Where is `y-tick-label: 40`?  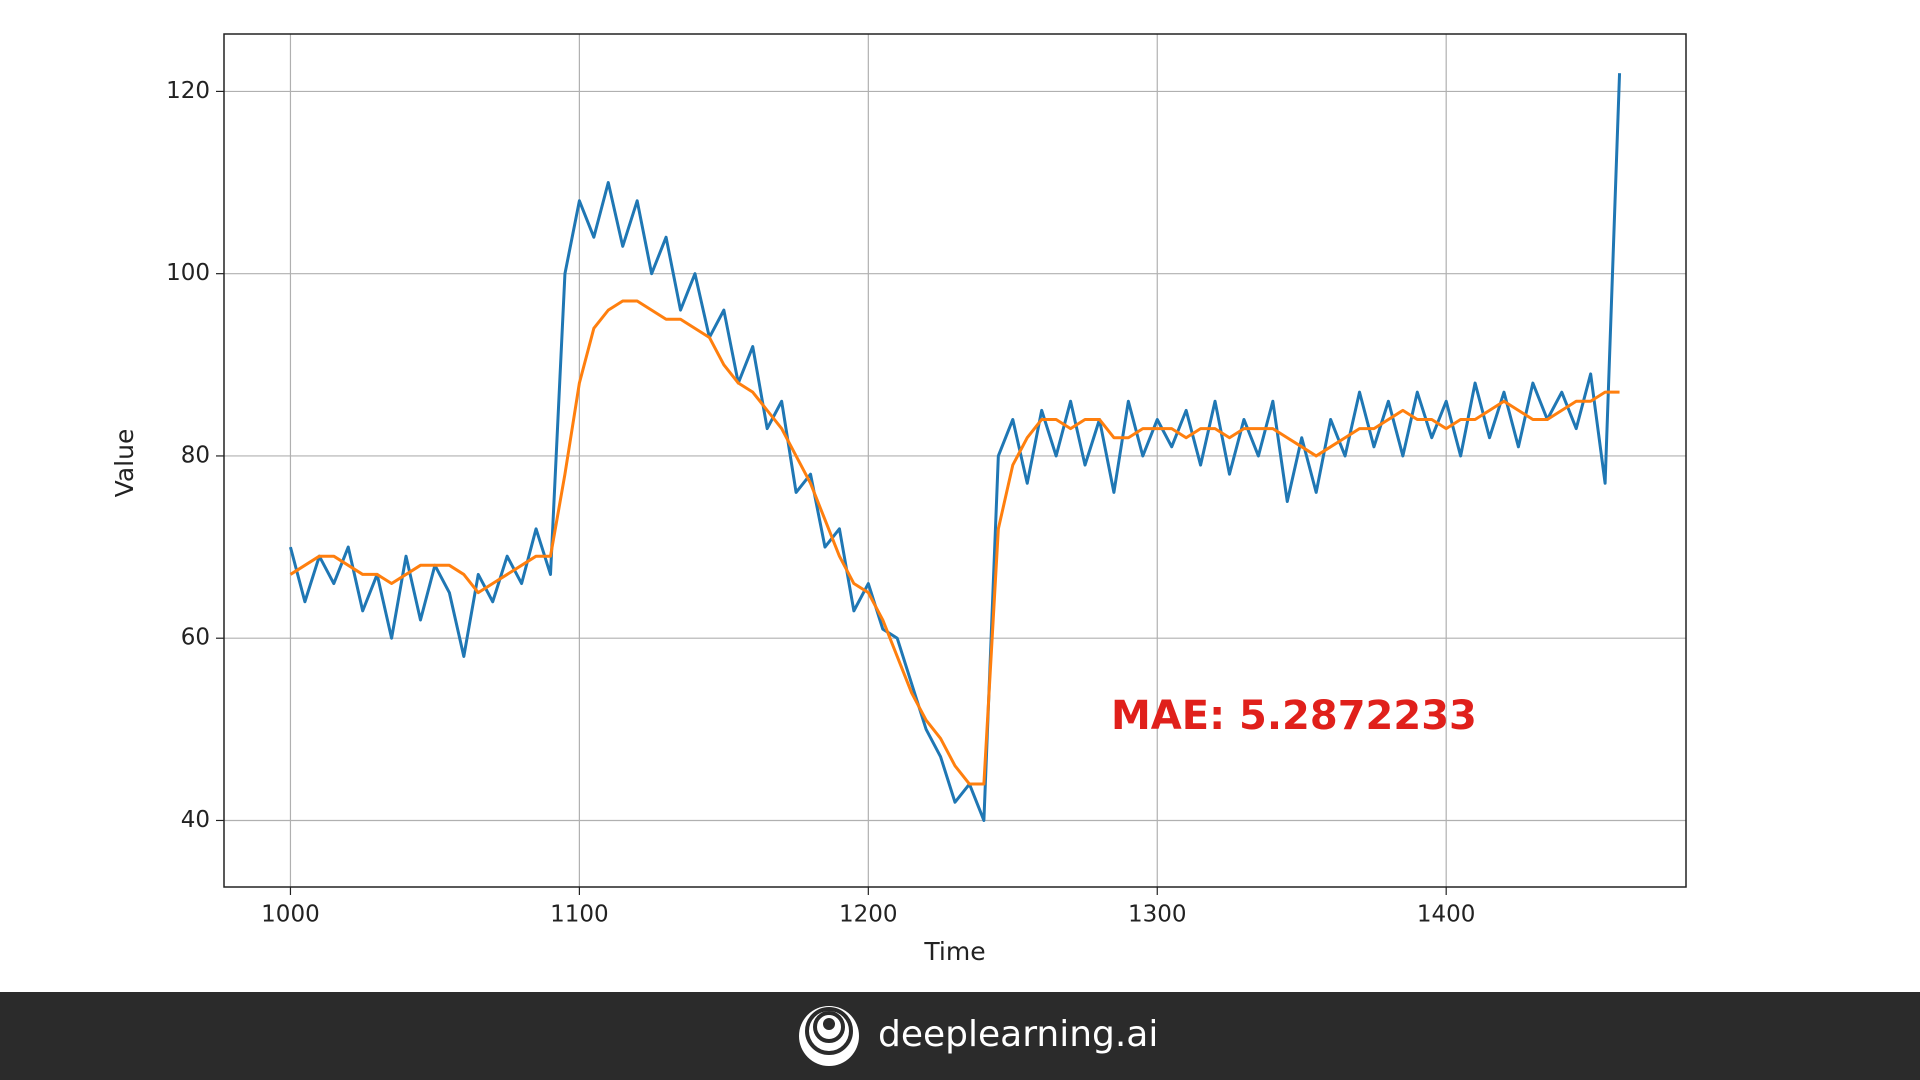
y-tick-label: 40 is located at coordinates (195, 820).